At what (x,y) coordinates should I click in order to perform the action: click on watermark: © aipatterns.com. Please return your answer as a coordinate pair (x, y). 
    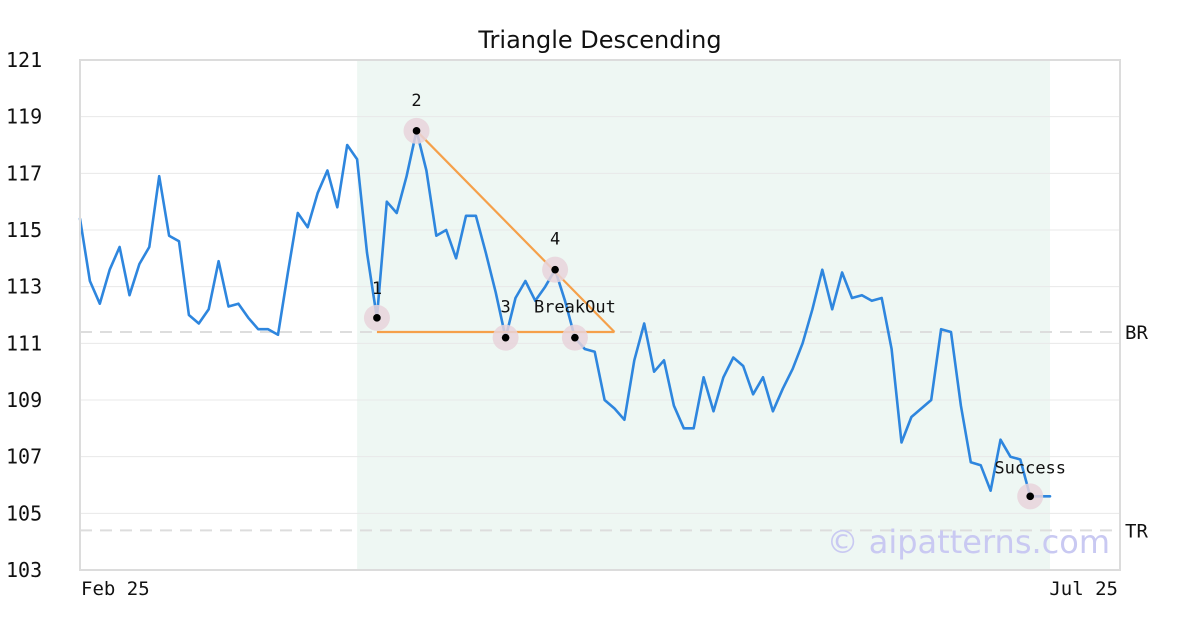
    Looking at the image, I should click on (968, 542).